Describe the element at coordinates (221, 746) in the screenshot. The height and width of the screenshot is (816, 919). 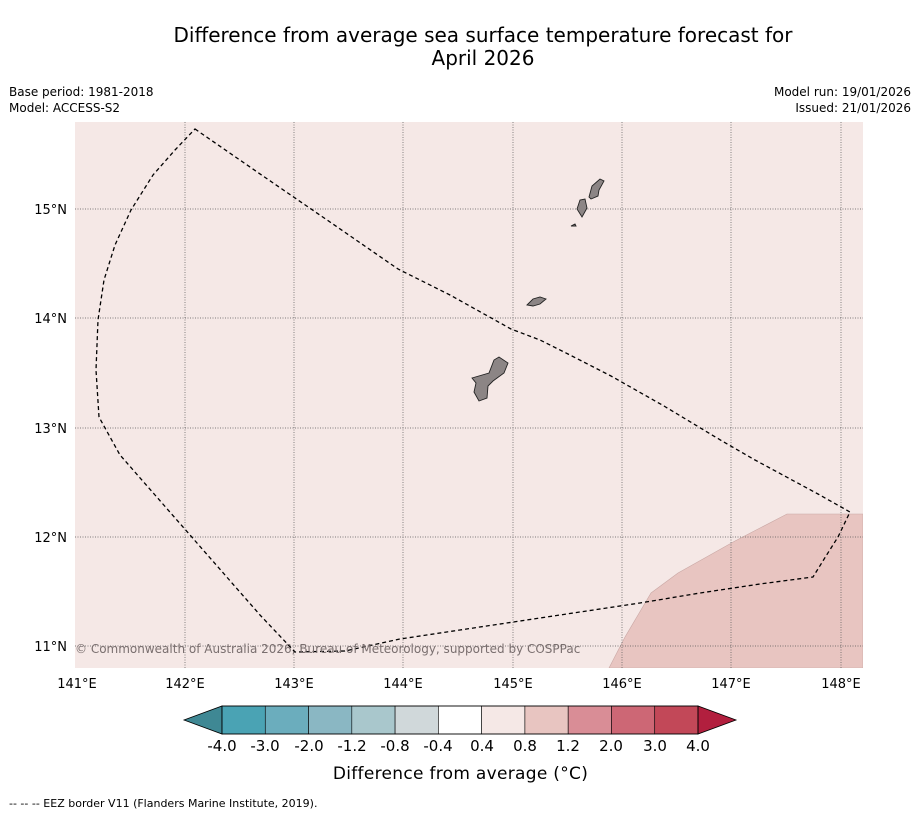
I see `colorbar-tick-label: -4.0` at that location.